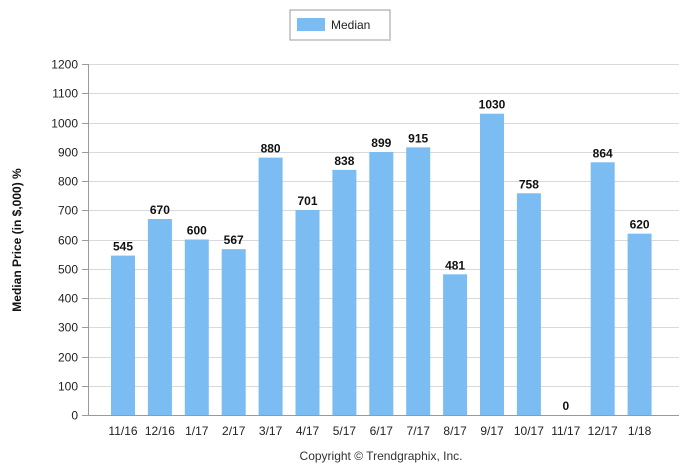  Describe the element at coordinates (64, 65) in the screenshot. I see `y-tick-label: 1200` at that location.